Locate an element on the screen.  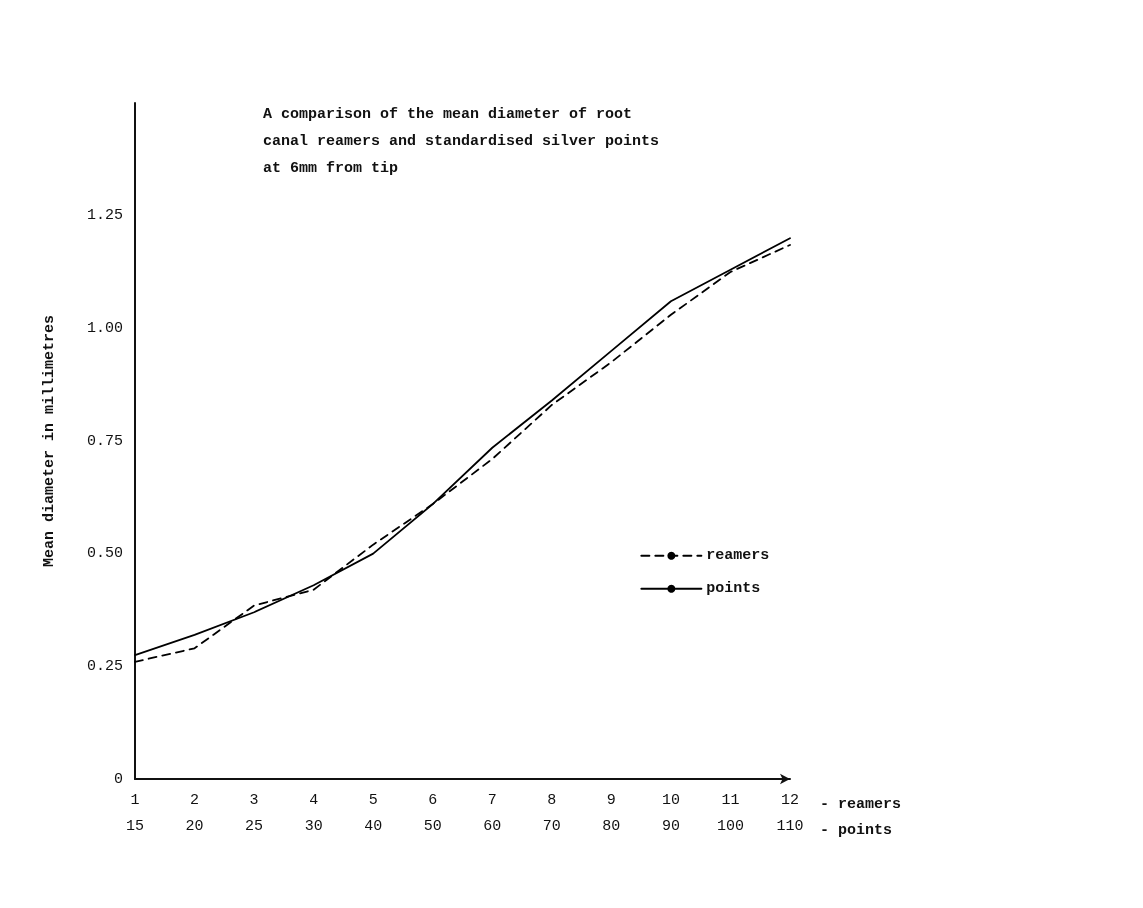
x-tick-label: 6 50 is located at coordinates (432, 813).